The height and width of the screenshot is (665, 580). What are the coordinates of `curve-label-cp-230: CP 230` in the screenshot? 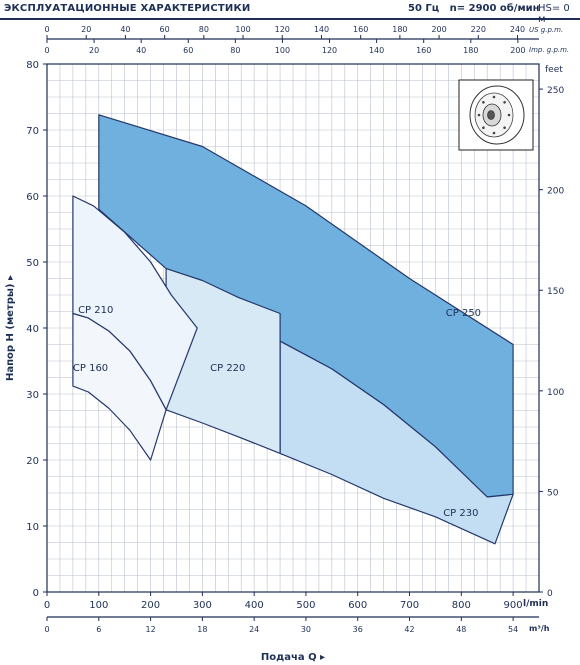 It's located at (460, 513).